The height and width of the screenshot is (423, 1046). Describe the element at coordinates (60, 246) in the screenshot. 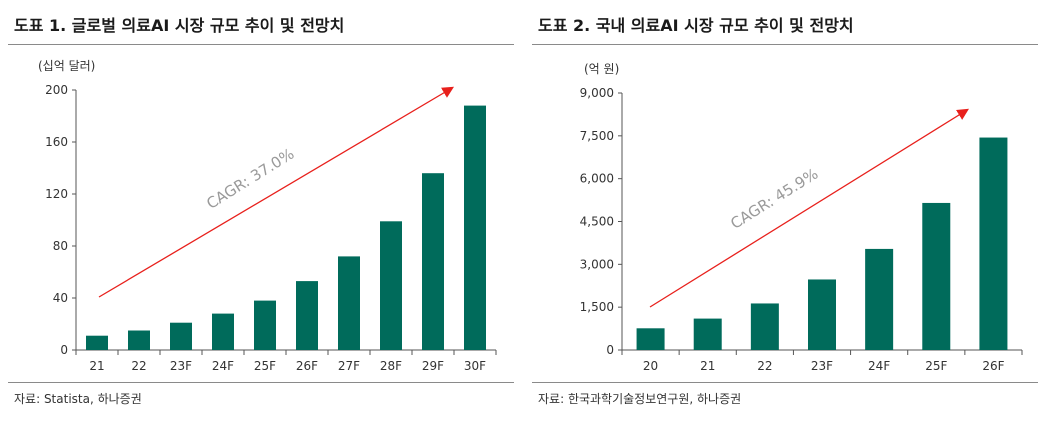

I see `y-tick-label: 80` at that location.